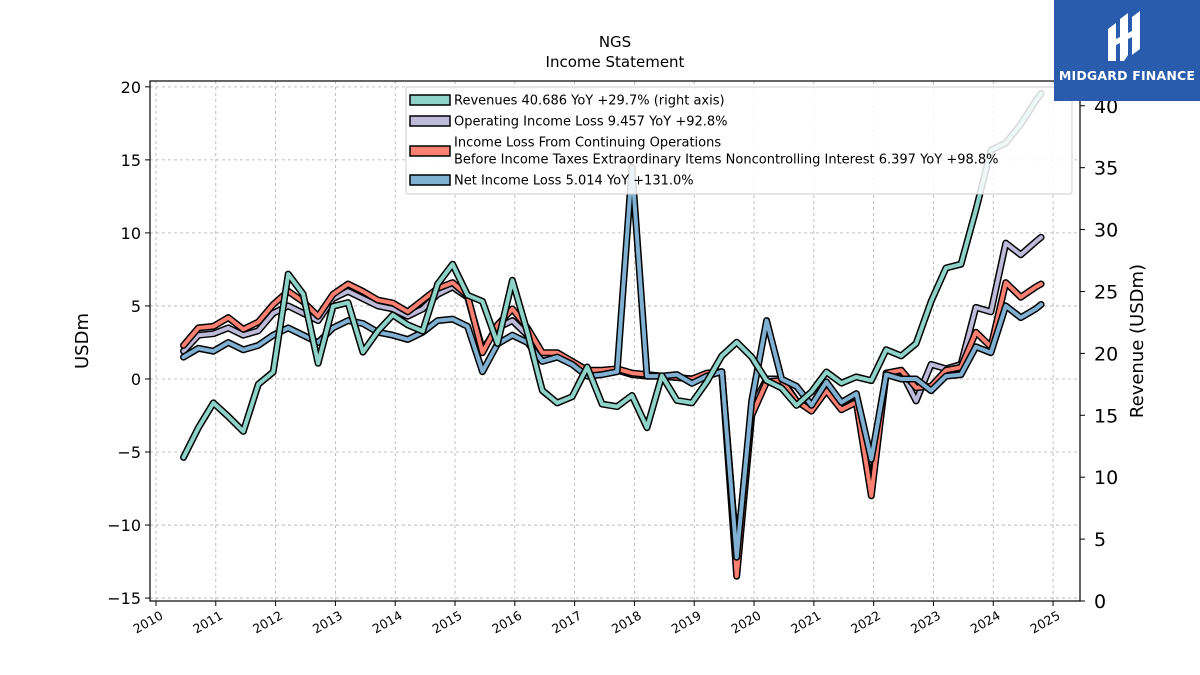 The height and width of the screenshot is (675, 1200). What do you see at coordinates (129, 452) in the screenshot?
I see `y-tick-label: −5` at bounding box center [129, 452].